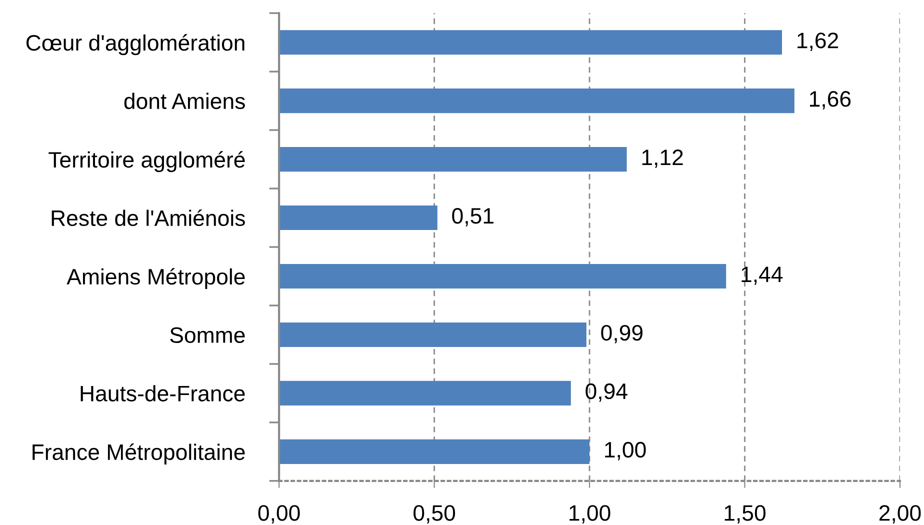 This screenshot has width=924, height=525. What do you see at coordinates (830, 100) in the screenshot?
I see `data-label: 1,66` at bounding box center [830, 100].